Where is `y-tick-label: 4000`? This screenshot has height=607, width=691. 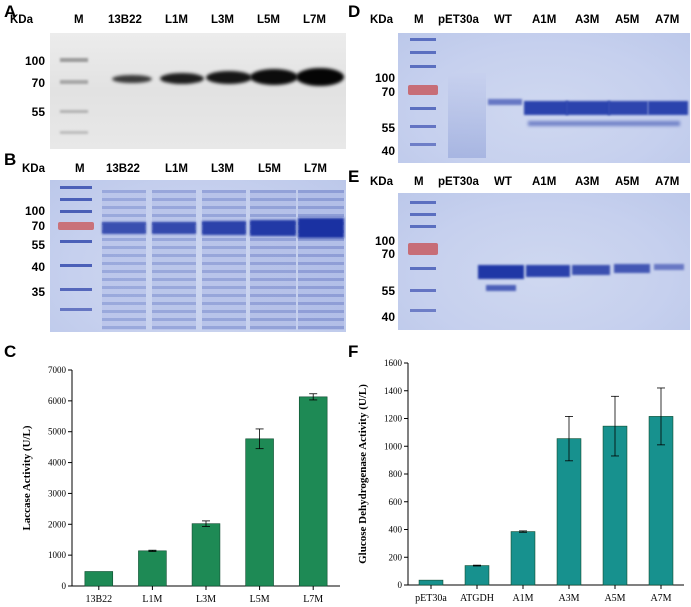
y-tick-label: 4000 is located at coordinates (57, 463).